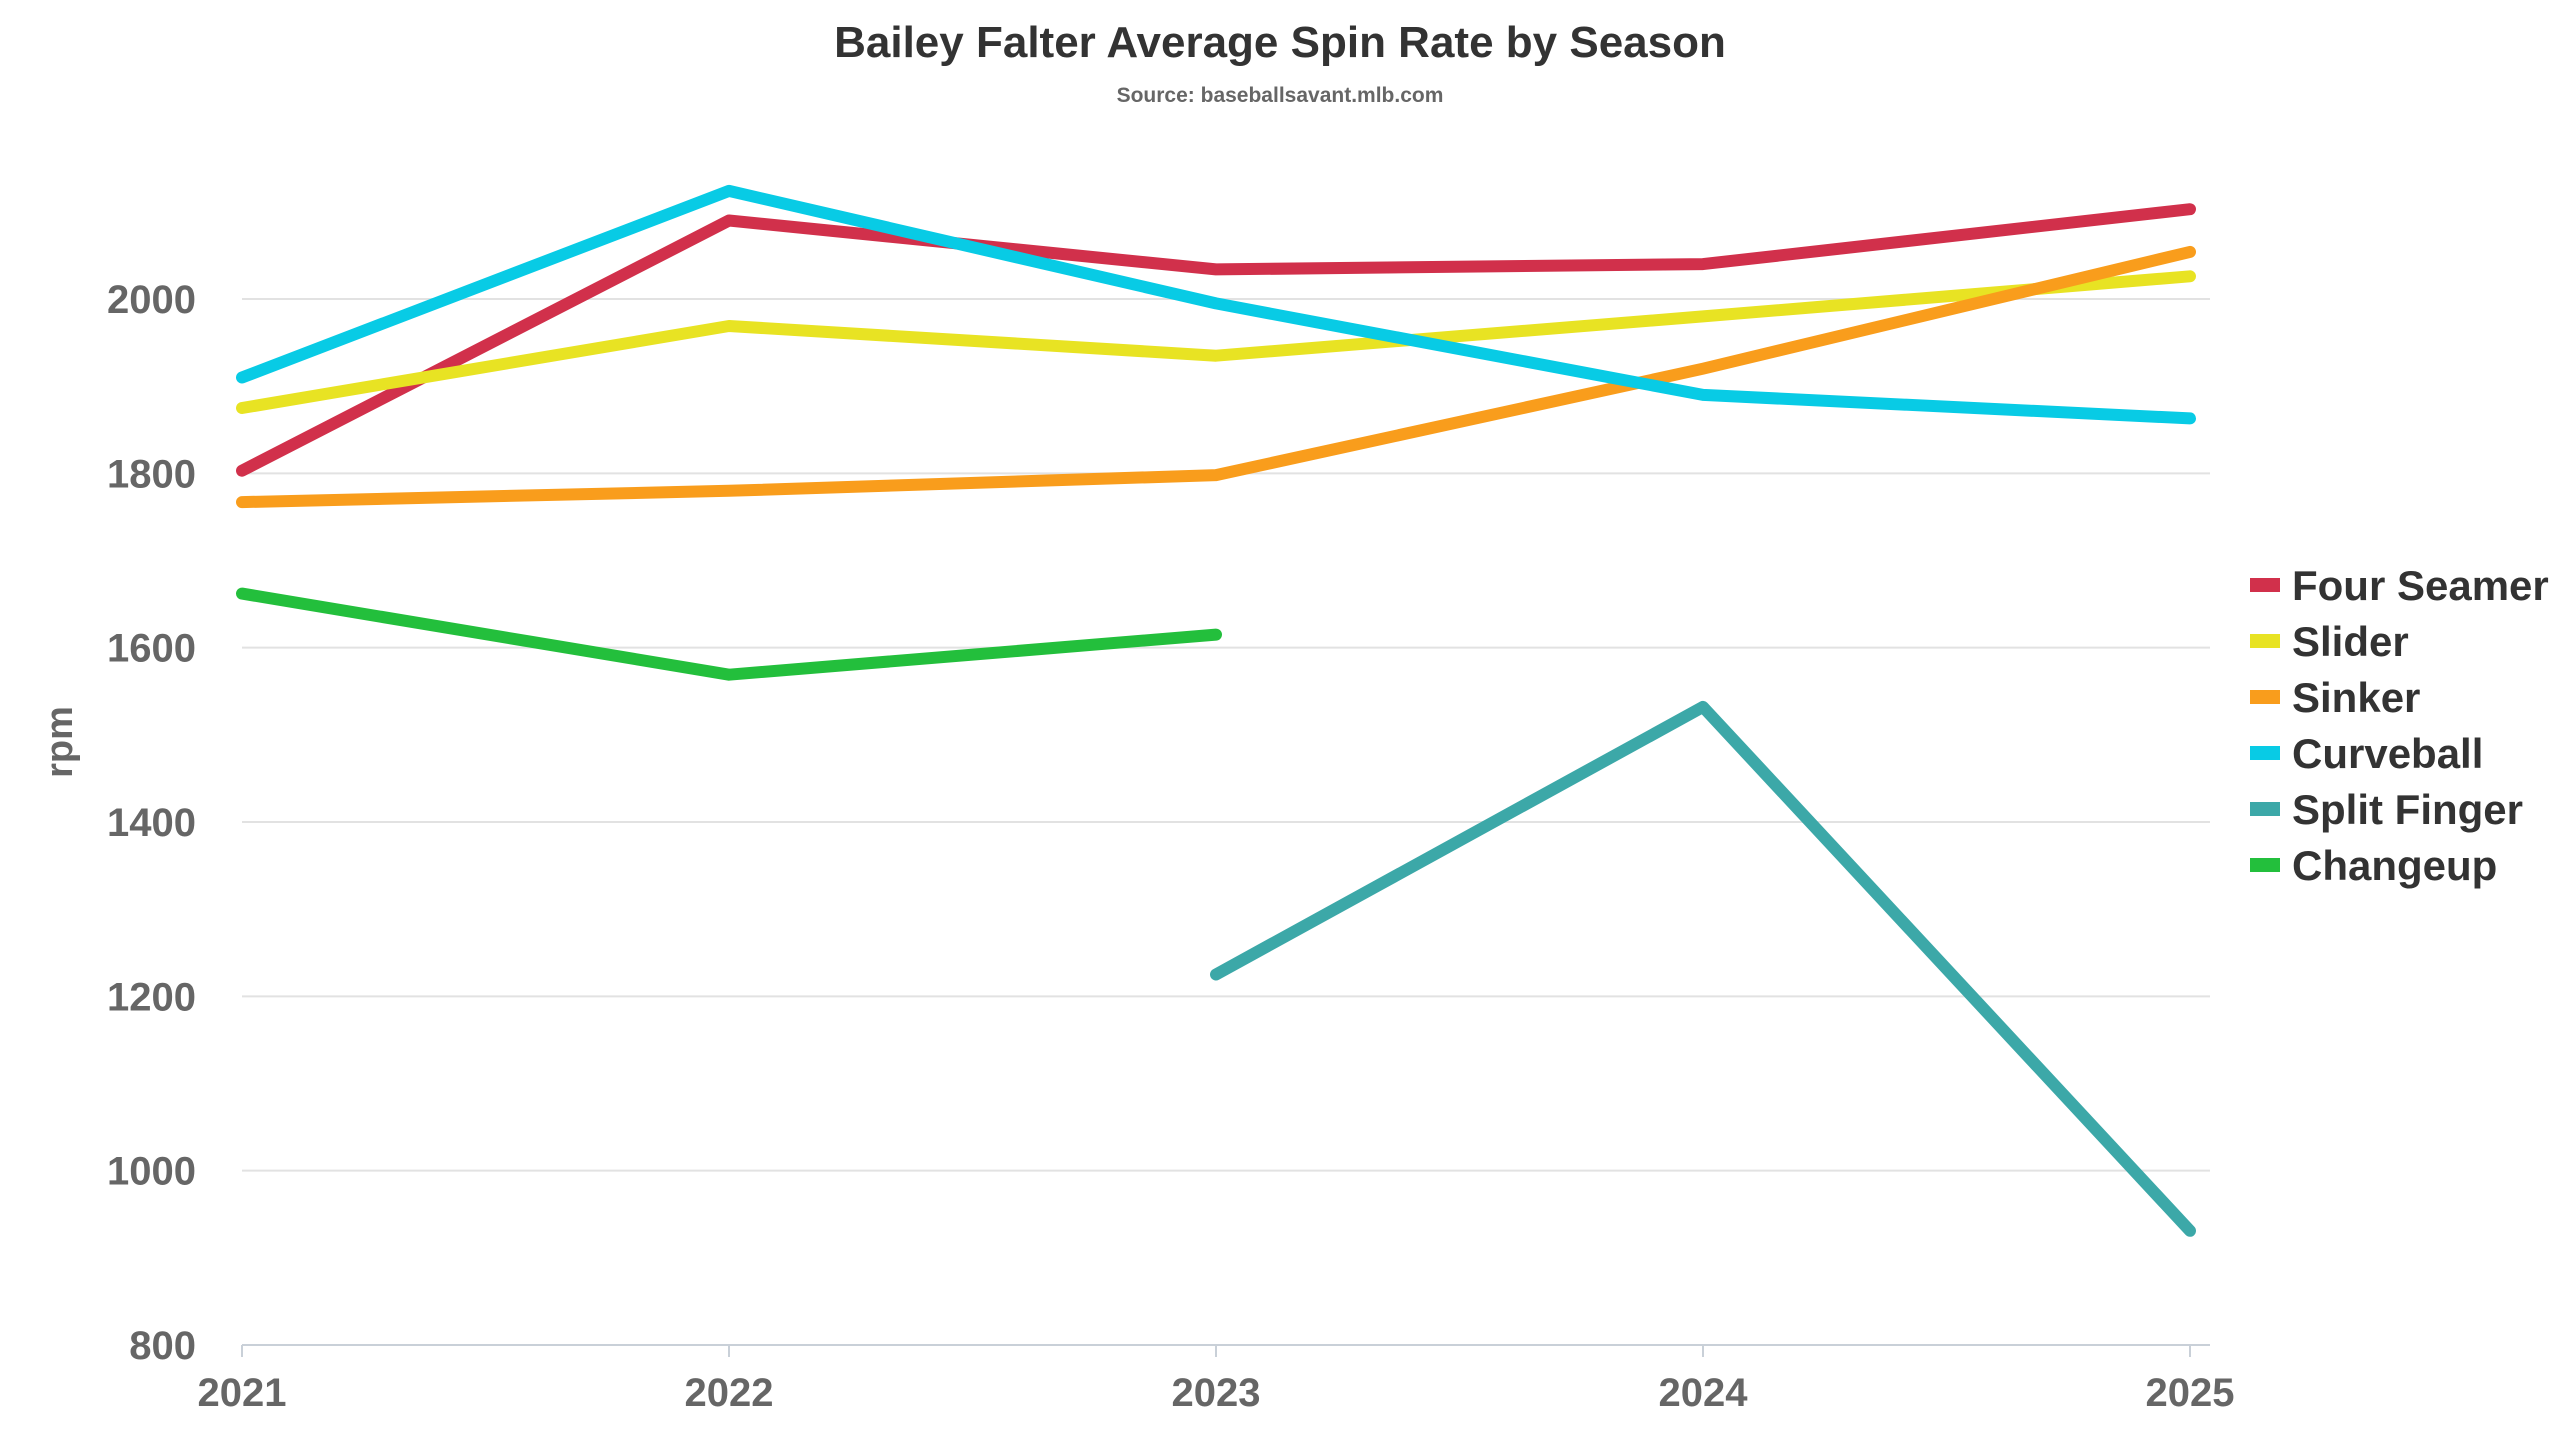 This screenshot has height=1440, width=2560. What do you see at coordinates (2387, 753) in the screenshot?
I see `legend-label-curveball: Curveball` at bounding box center [2387, 753].